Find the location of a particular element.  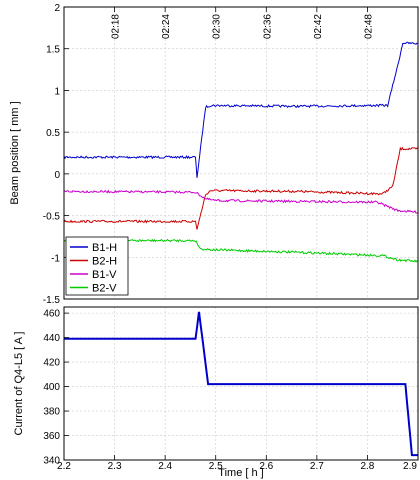

y-tick-label: 0.5 is located at coordinates (53, 133).